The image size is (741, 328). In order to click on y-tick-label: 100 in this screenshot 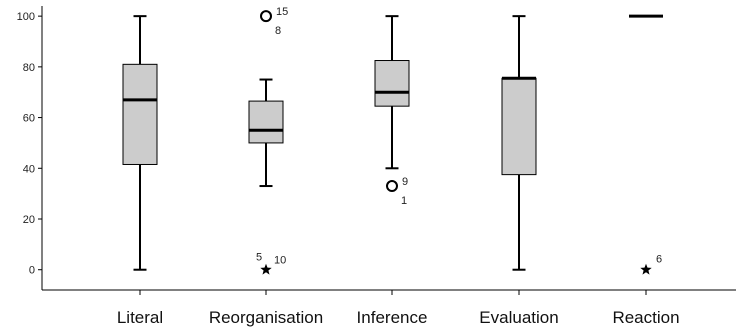, I will do `click(26, 17)`.